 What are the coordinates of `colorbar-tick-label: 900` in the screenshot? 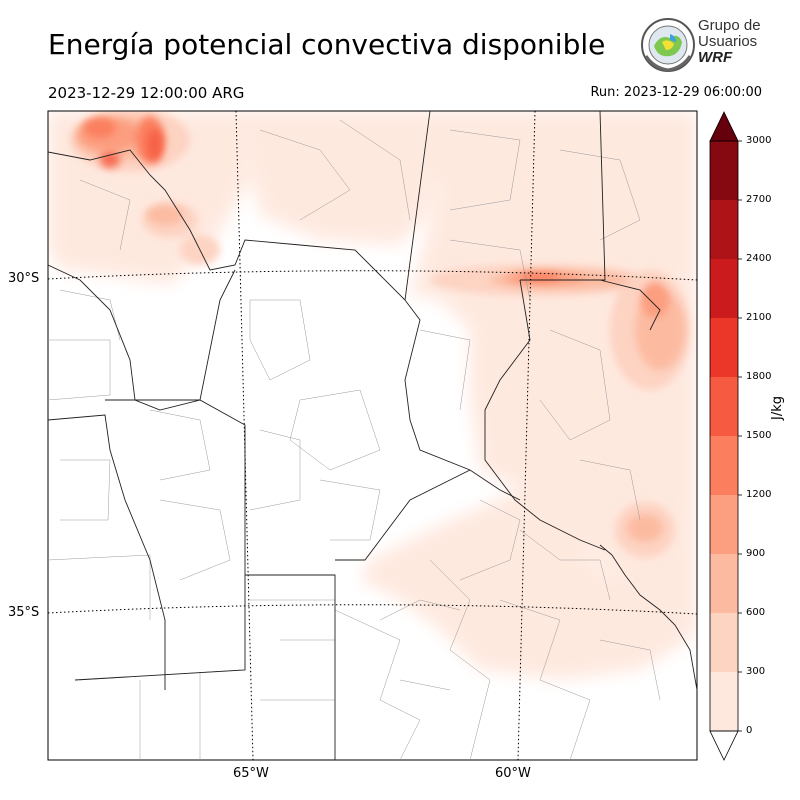 It's located at (756, 553).